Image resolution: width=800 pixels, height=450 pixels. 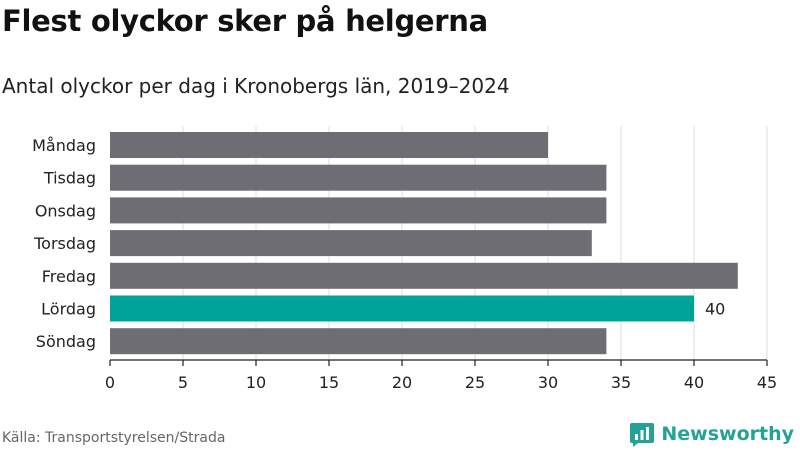 I want to click on bar-onsdag, so click(x=358, y=210).